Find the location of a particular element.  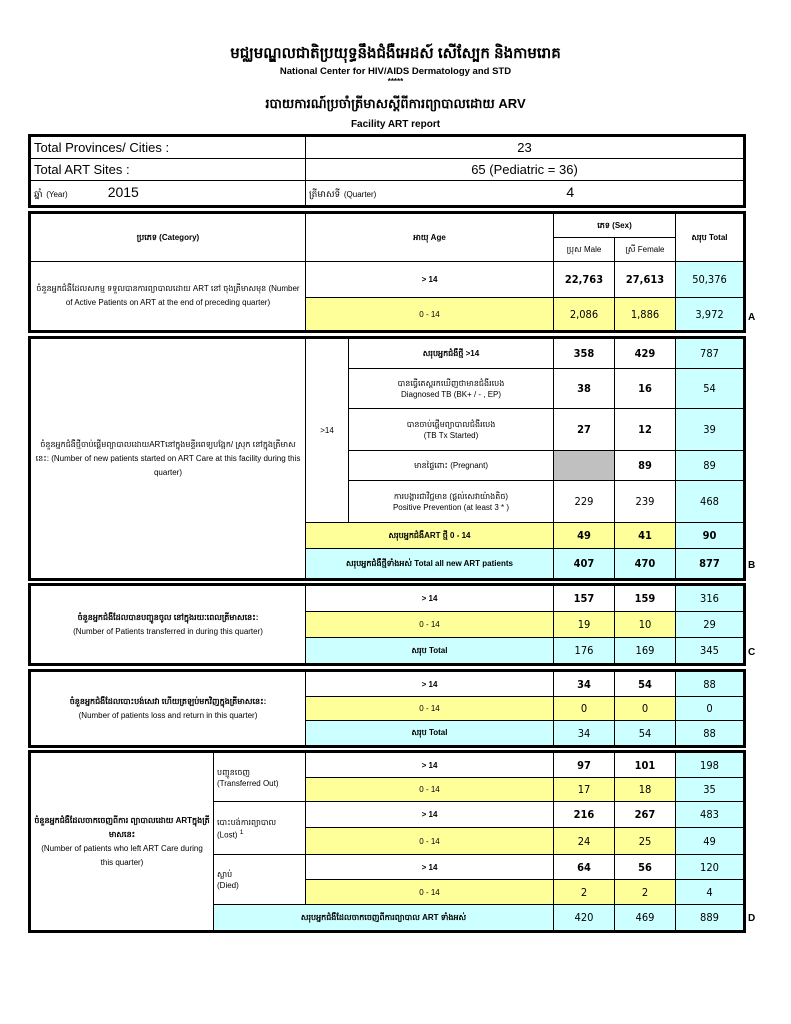

male-cell: 420 is located at coordinates (584, 917).